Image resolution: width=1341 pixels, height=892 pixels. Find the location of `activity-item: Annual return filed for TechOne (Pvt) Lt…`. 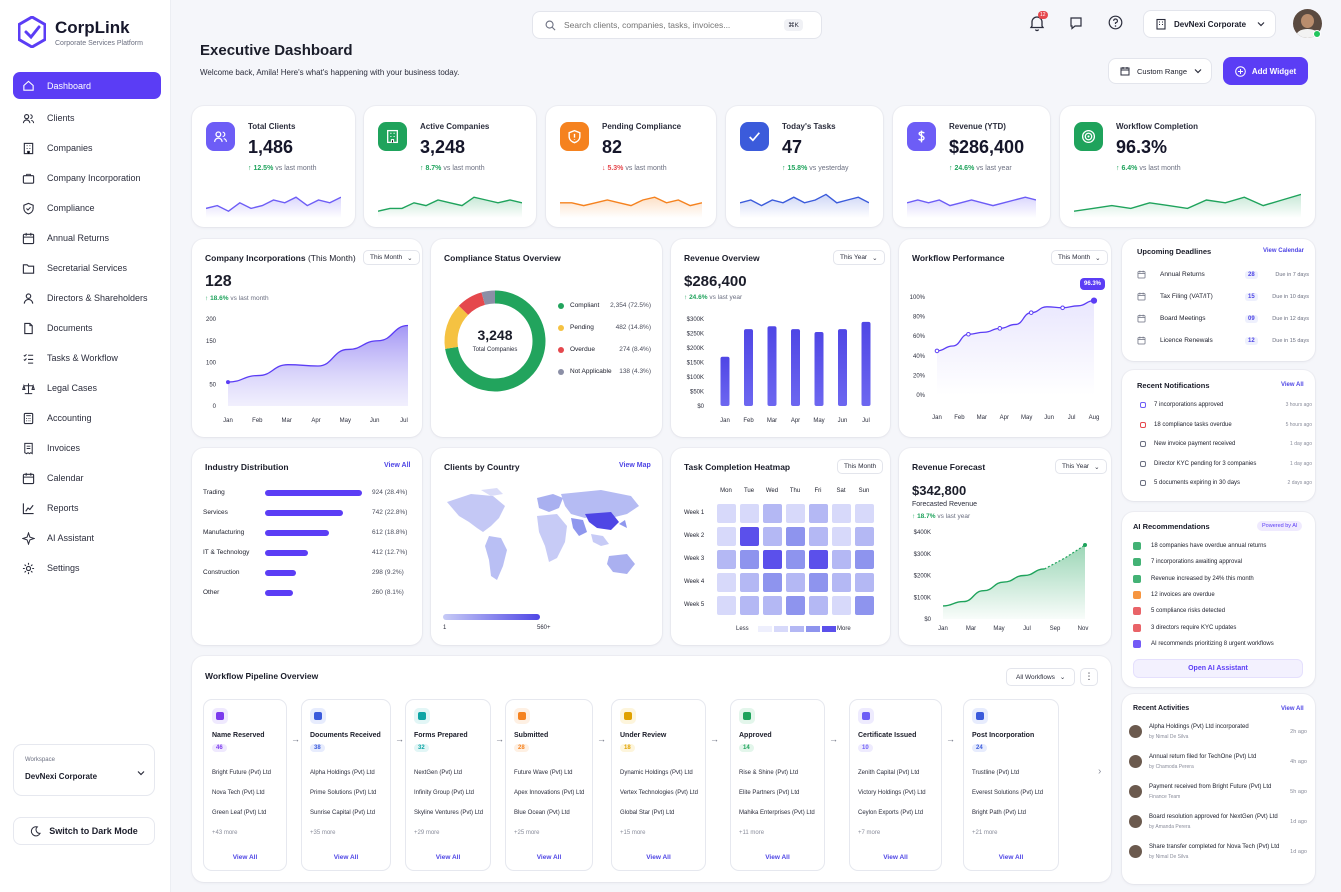

activity-item: Annual return filed for TechOne (Pvt) Lt… is located at coordinates (1218, 765).